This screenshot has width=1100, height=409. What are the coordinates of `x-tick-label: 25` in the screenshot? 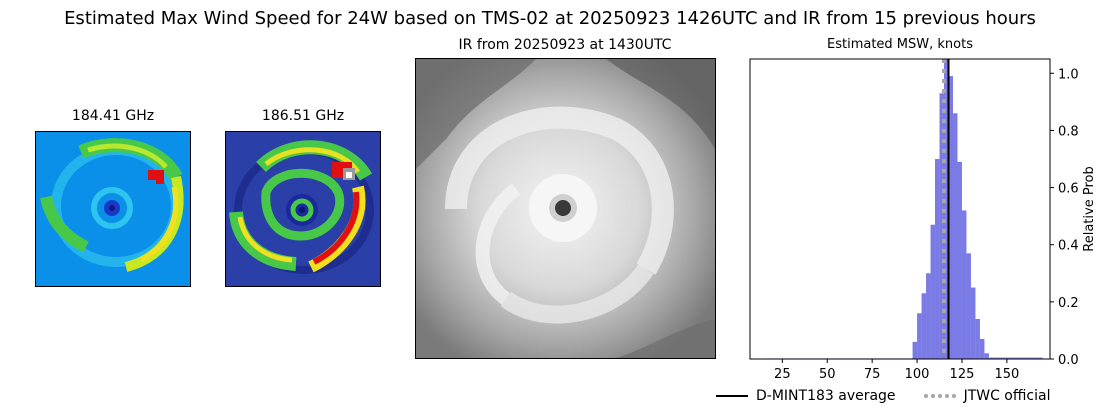 It's located at (782, 374).